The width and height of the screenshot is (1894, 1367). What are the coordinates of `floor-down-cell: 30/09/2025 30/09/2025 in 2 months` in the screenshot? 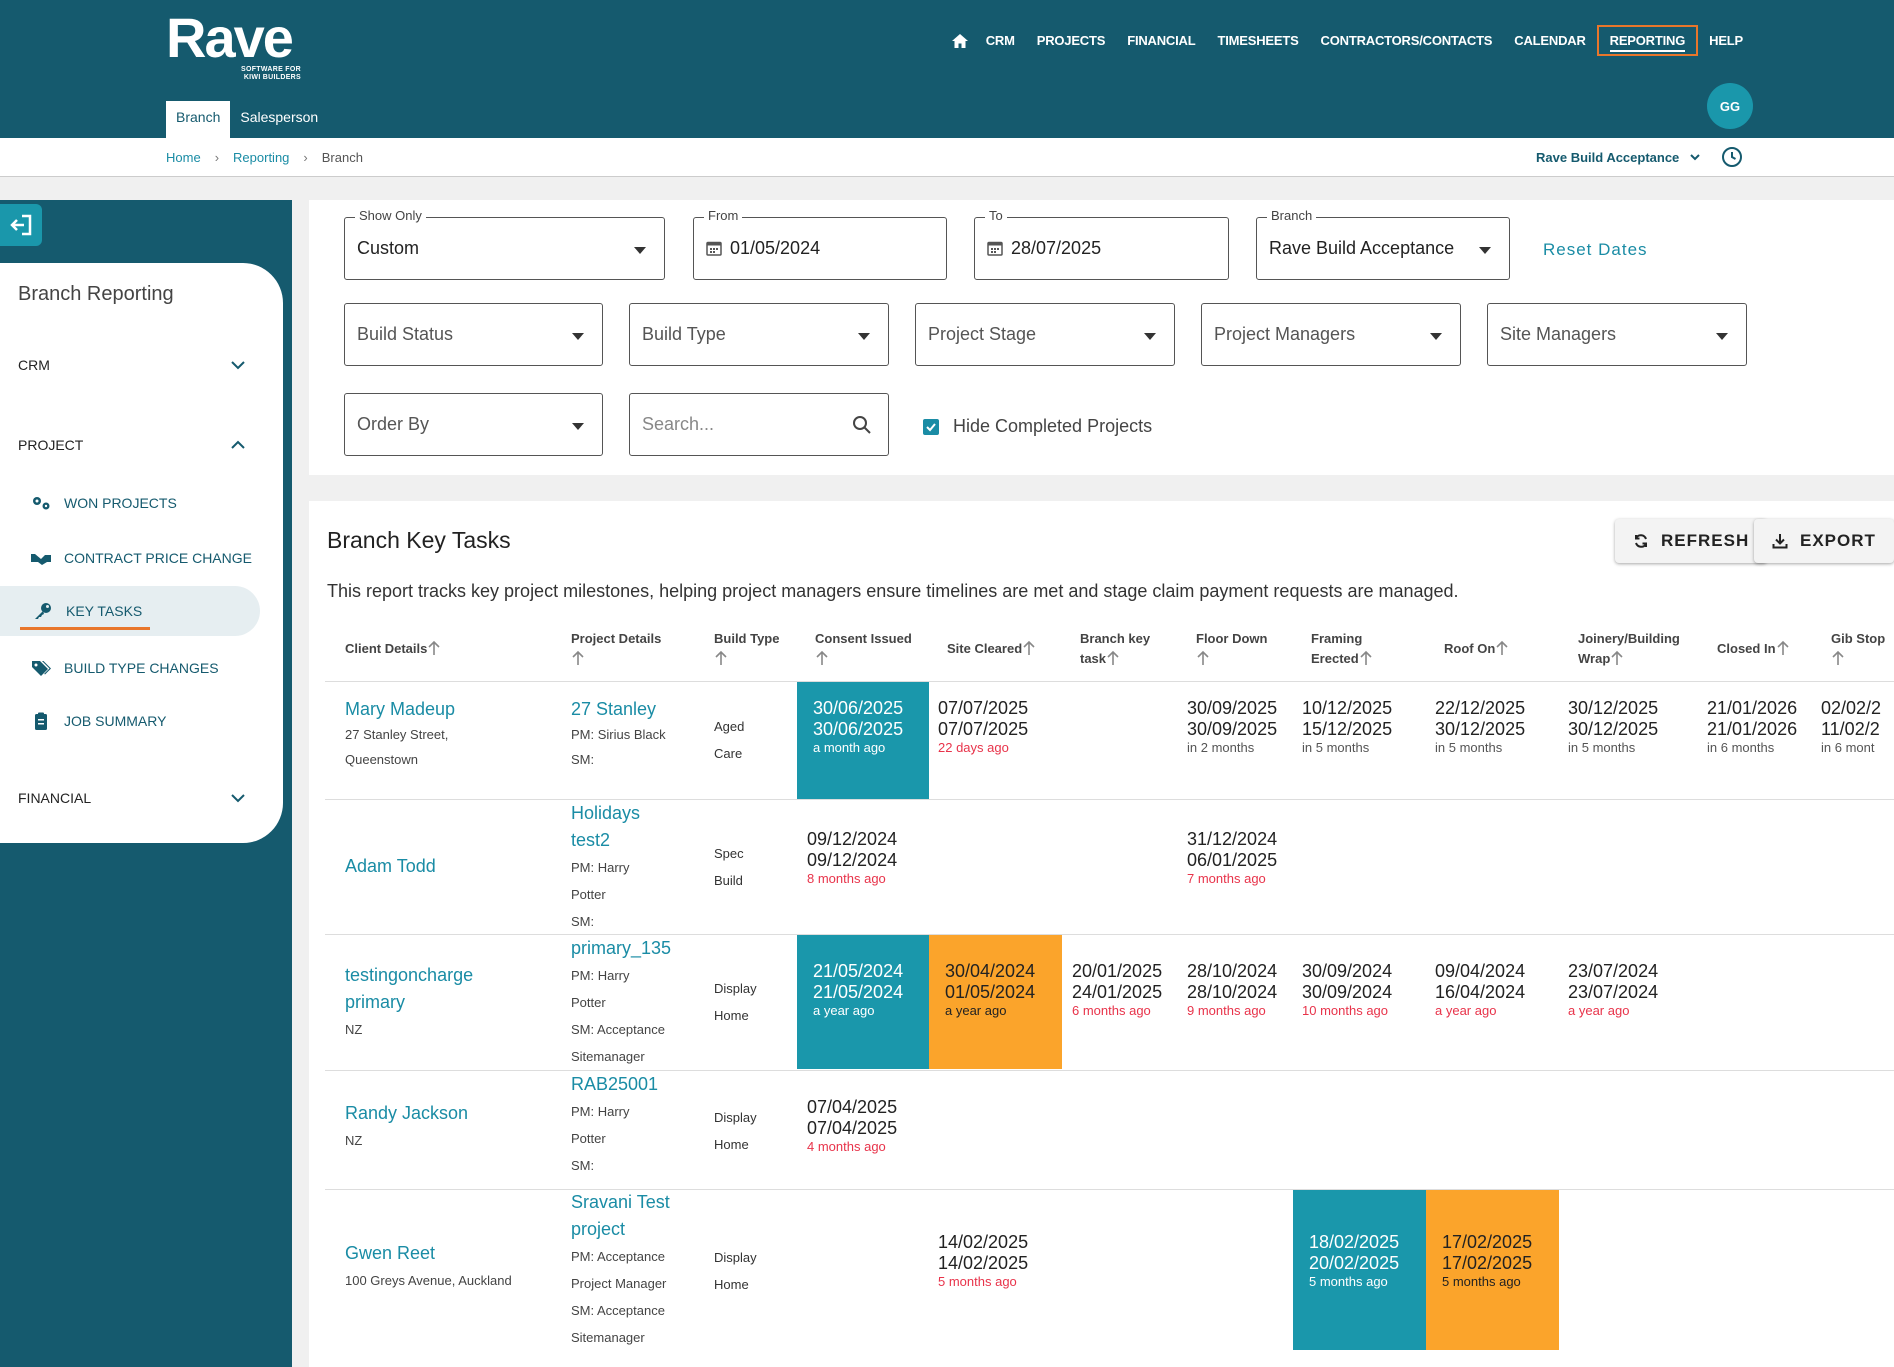 It's located at (1231, 740).